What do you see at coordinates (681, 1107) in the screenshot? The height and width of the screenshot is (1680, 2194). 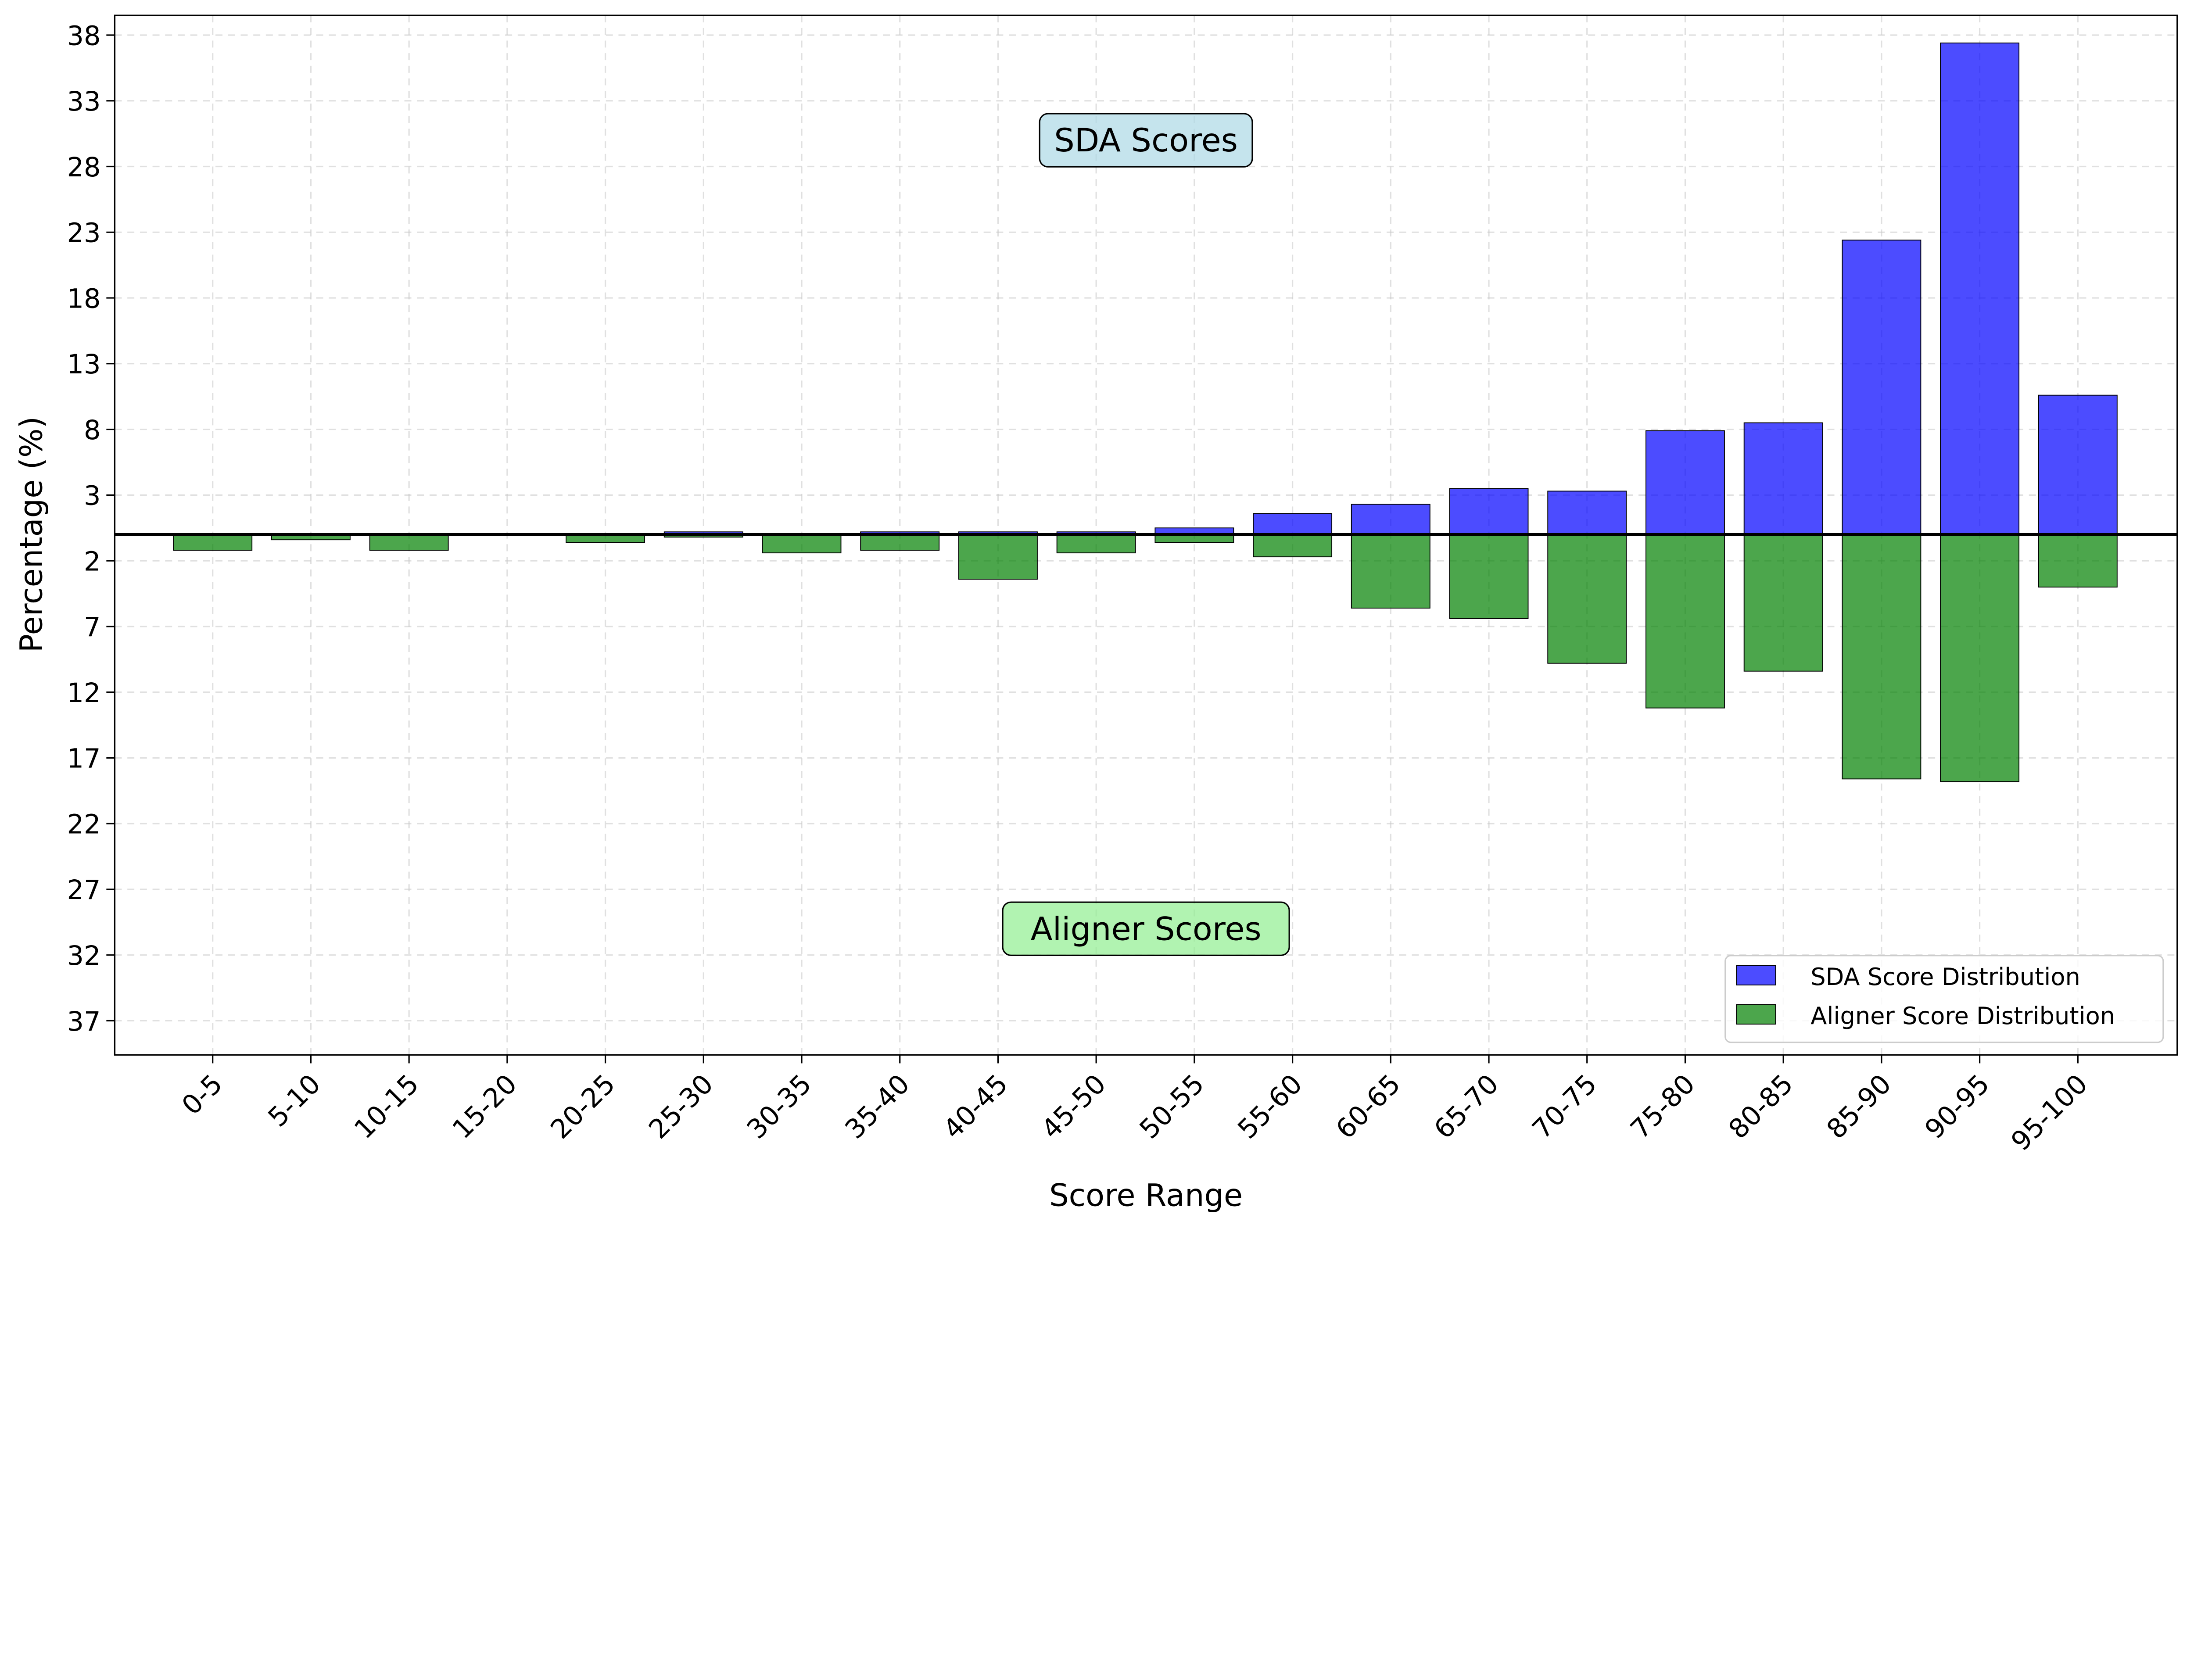 I see `x-tick-label: 25-30` at bounding box center [681, 1107].